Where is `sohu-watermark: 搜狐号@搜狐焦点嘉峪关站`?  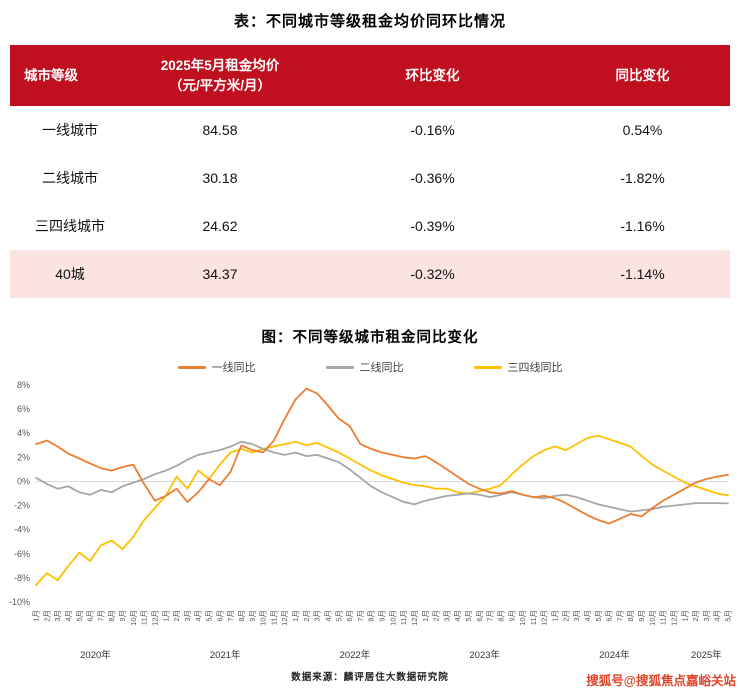 sohu-watermark: 搜狐号@搜狐焦点嘉峪关站 is located at coordinates (661, 681).